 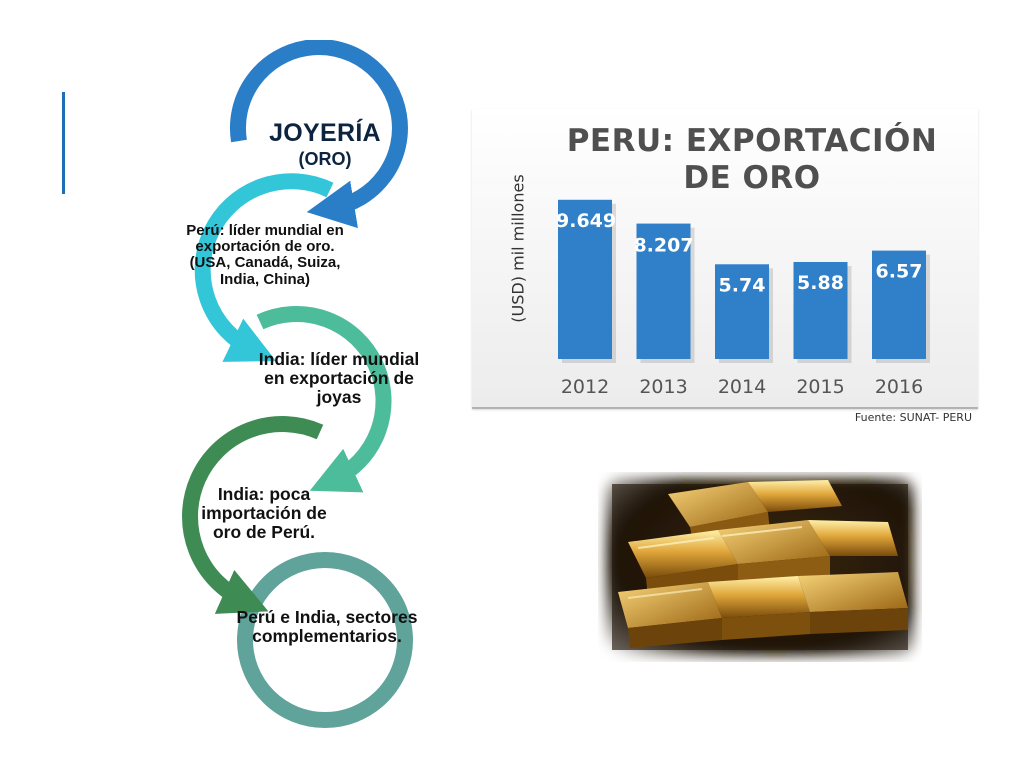 I want to click on gold-bars-image, so click(x=760, y=567).